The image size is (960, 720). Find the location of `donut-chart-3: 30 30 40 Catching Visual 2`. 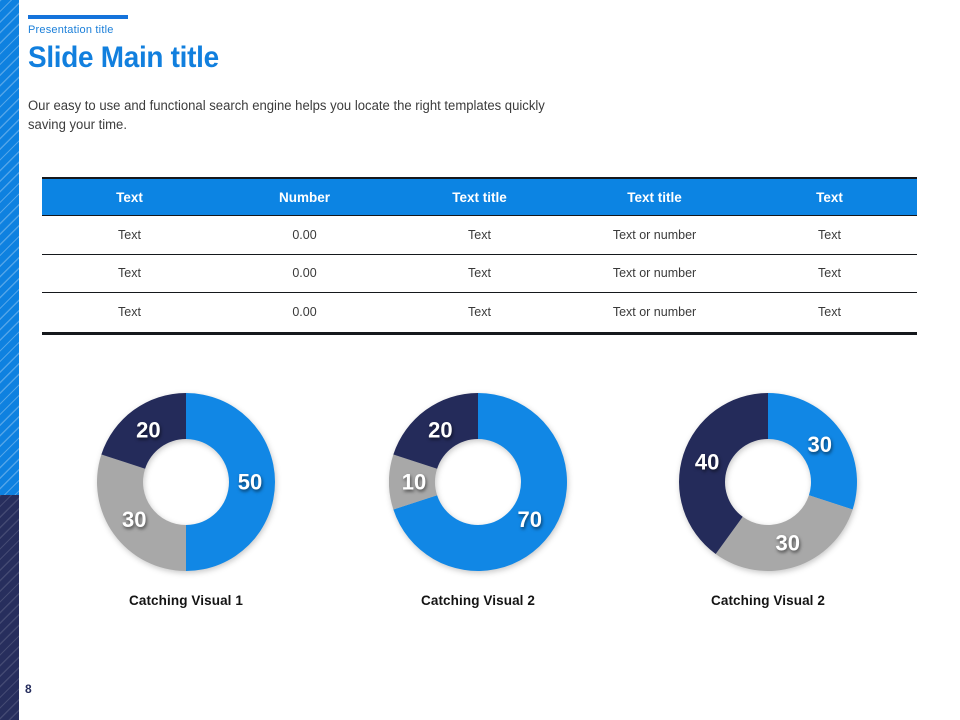

donut-chart-3: 30 30 40 Catching Visual 2 is located at coordinates (768, 497).